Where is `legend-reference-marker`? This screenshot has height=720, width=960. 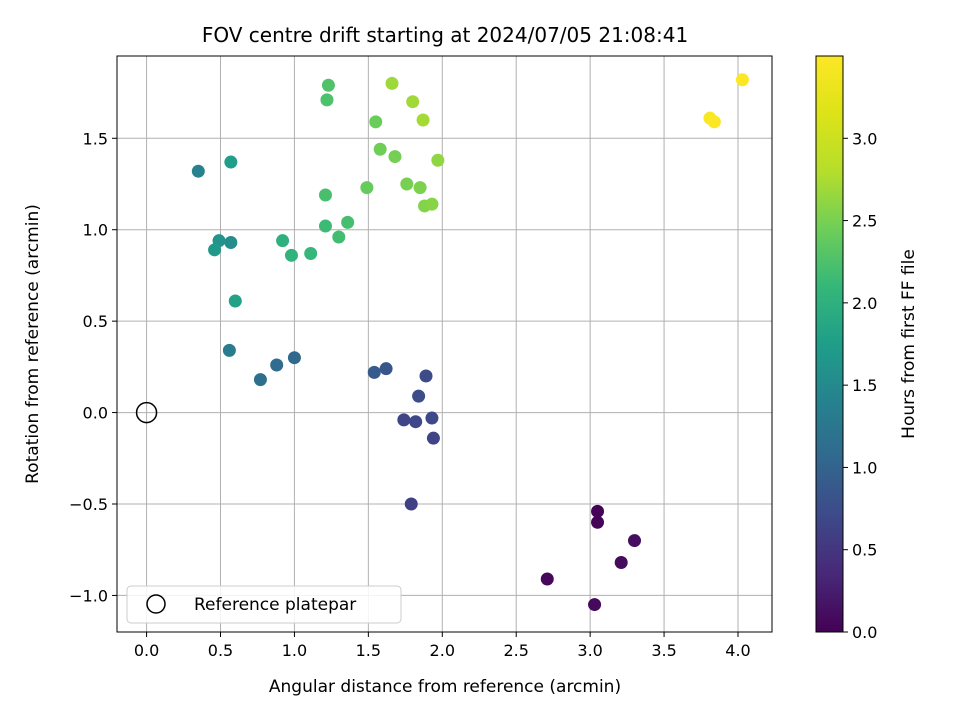 legend-reference-marker is located at coordinates (156, 604).